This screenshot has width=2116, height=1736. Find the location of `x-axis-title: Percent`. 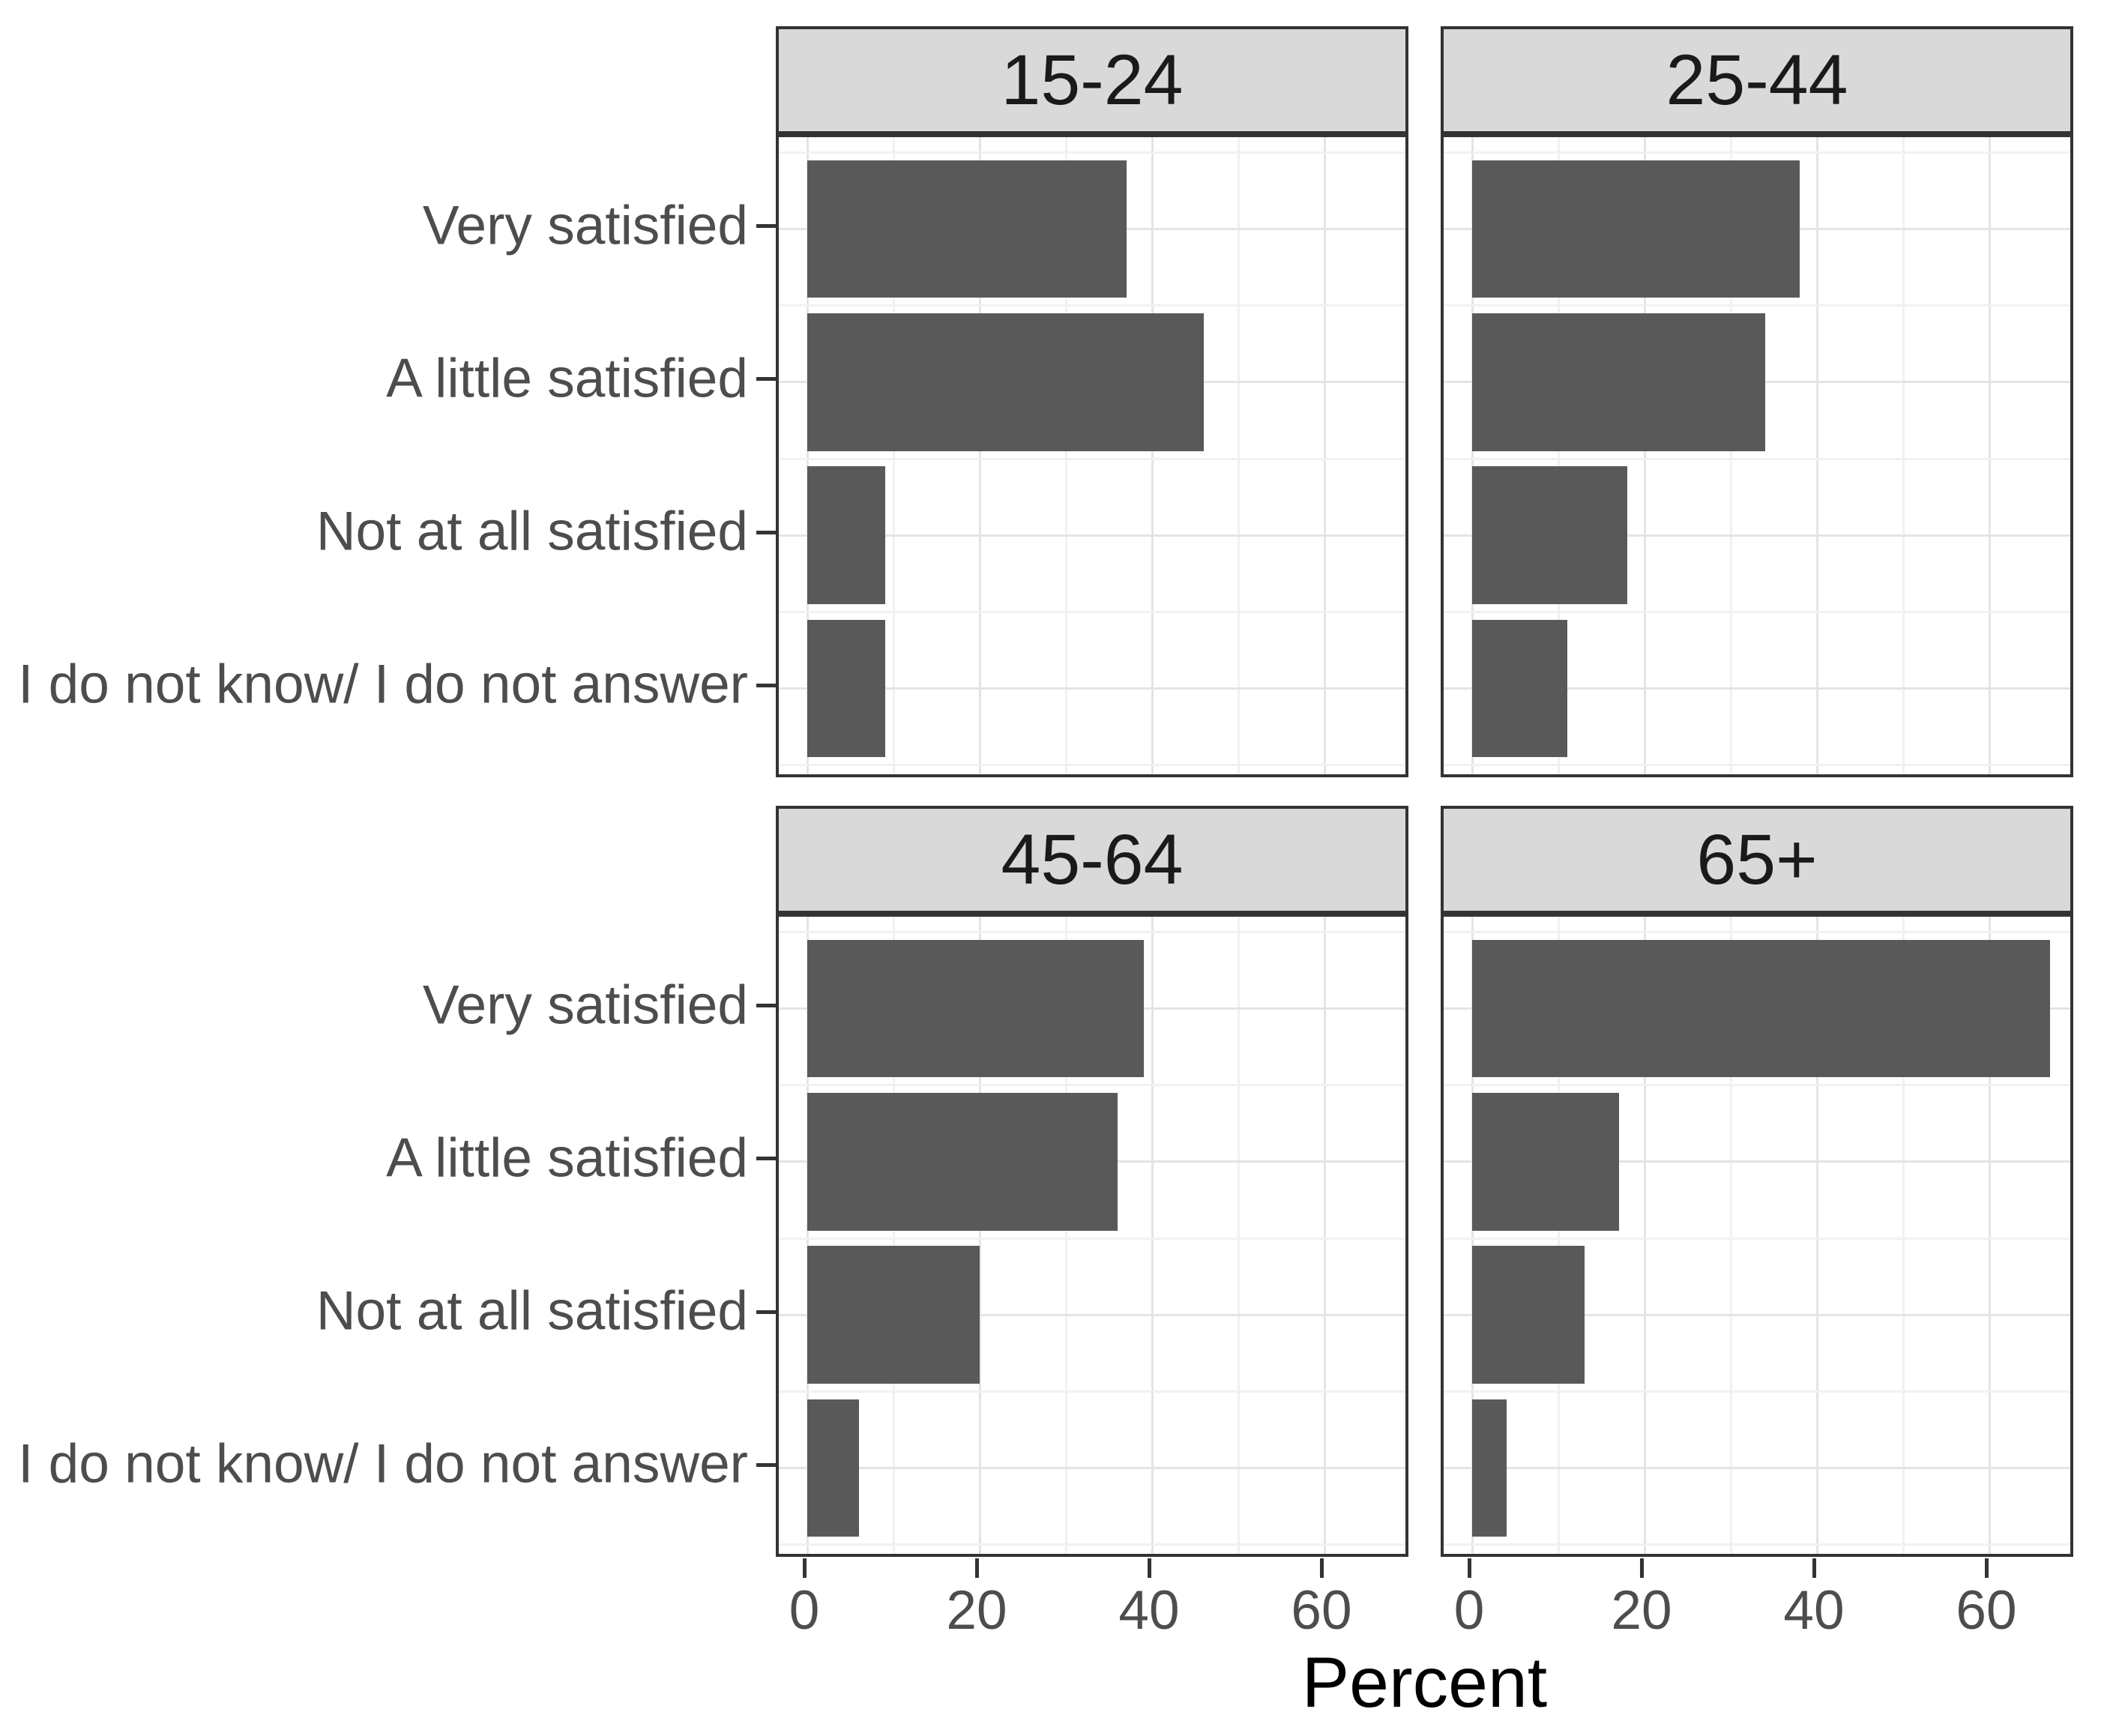

x-axis-title: Percent is located at coordinates (1424, 1683).